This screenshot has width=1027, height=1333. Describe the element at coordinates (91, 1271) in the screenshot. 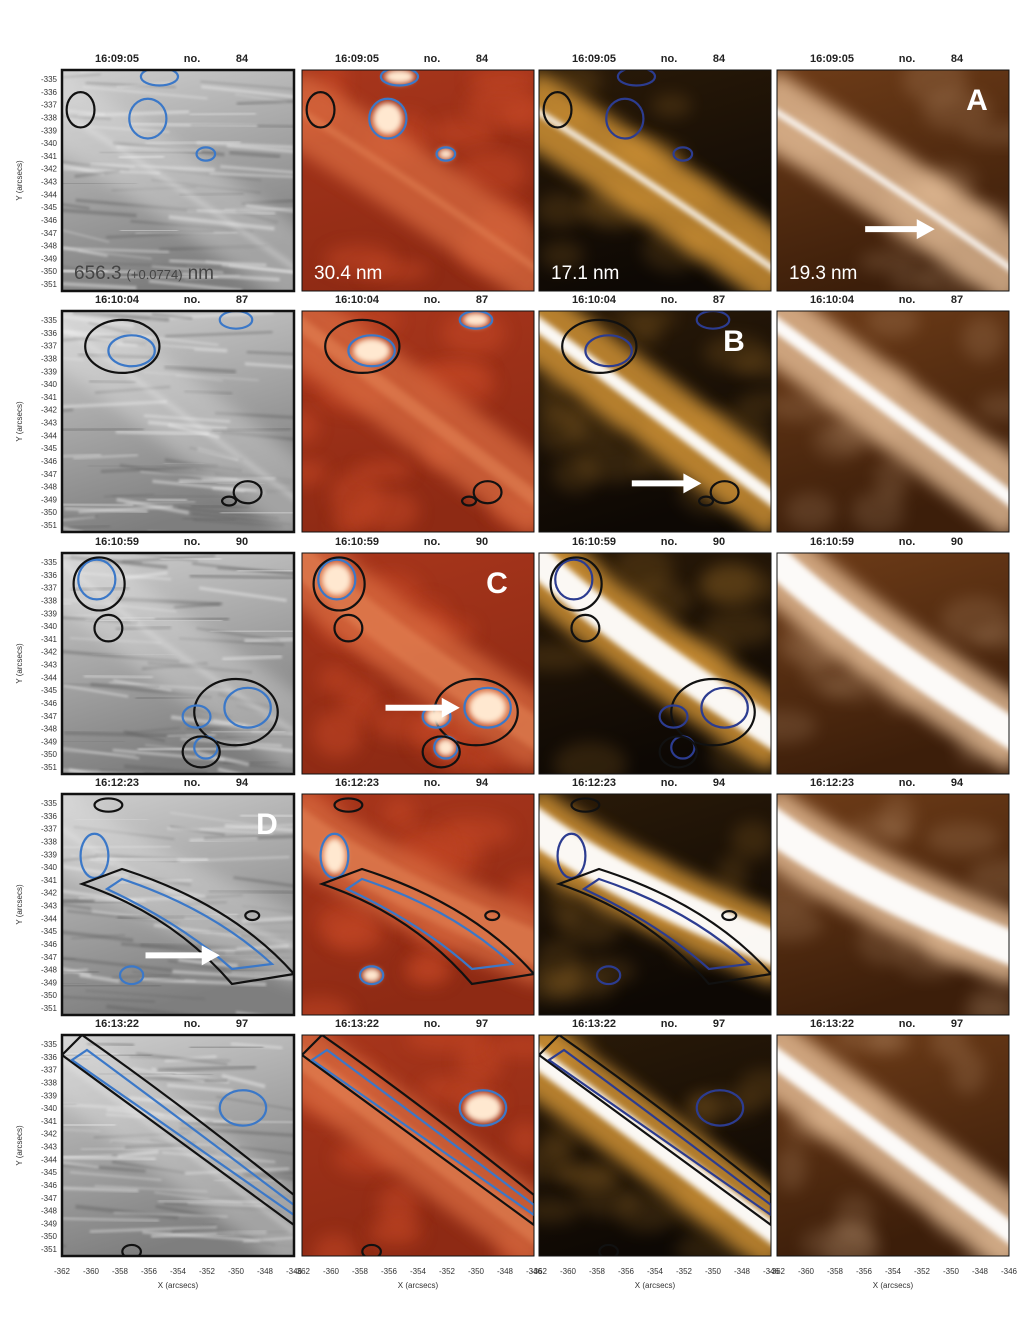

I see `x-tick-label: -360` at that location.